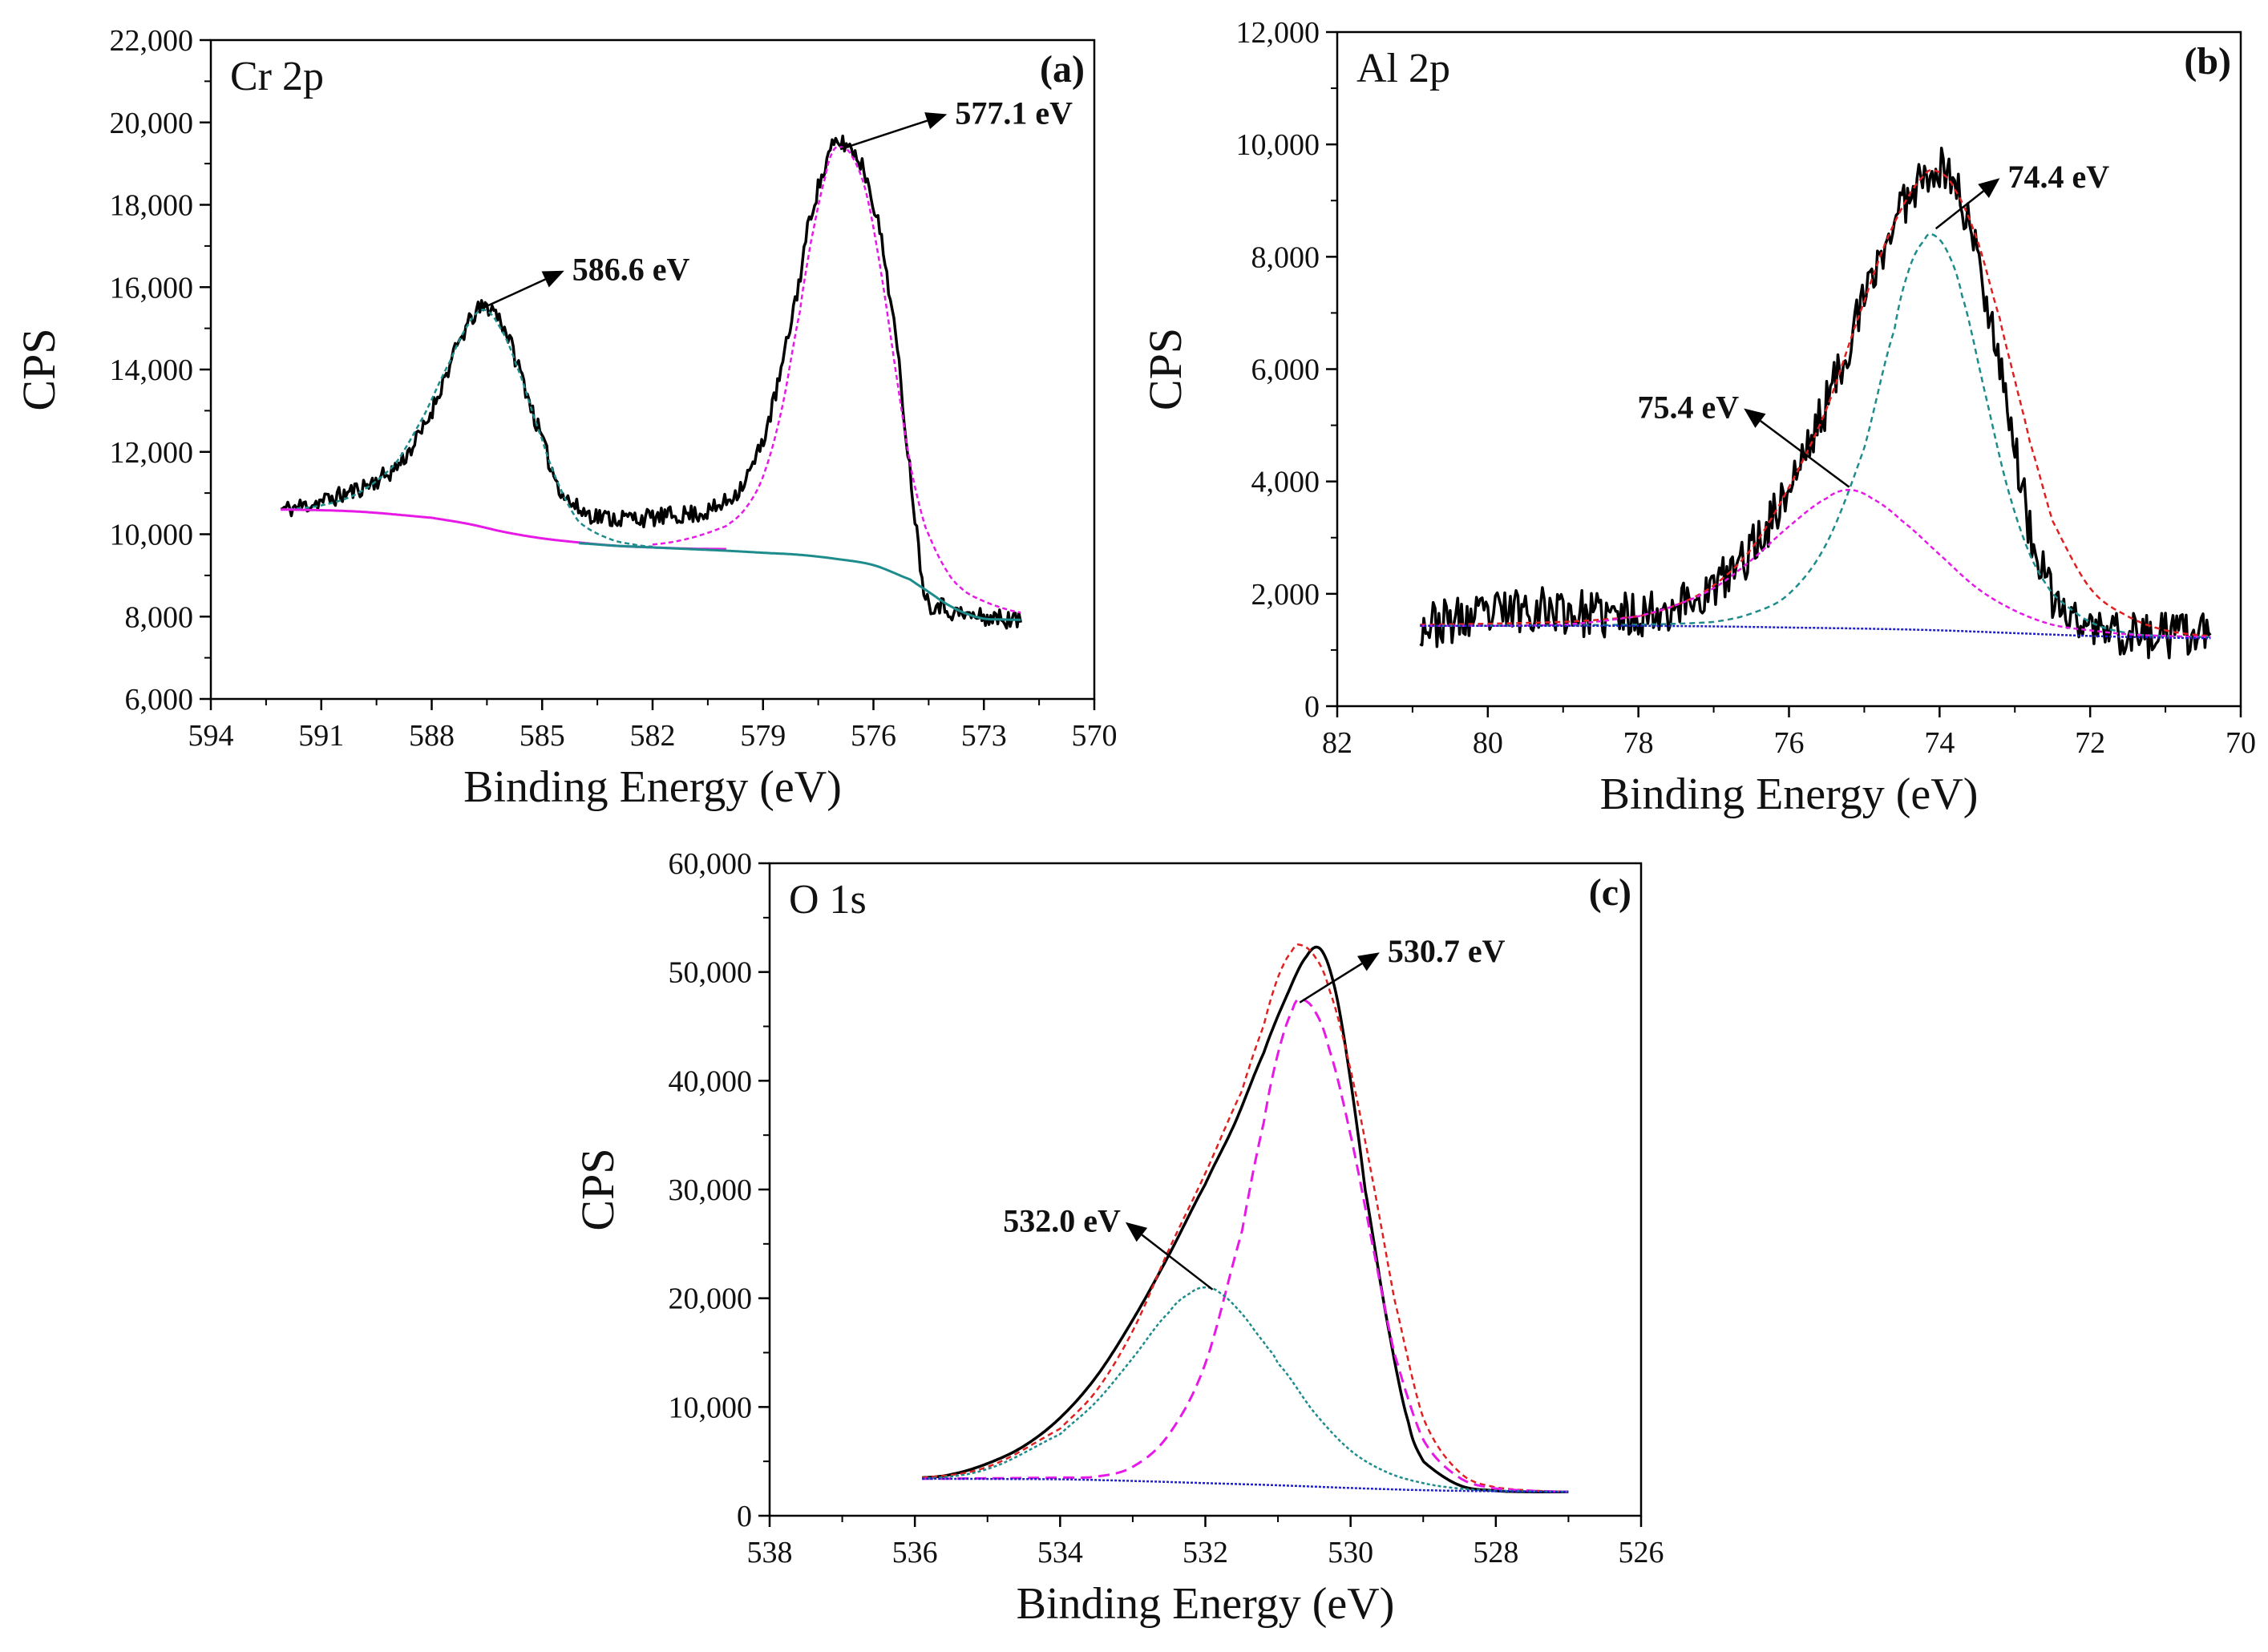 Image resolution: width=2268 pixels, height=1652 pixels. I want to click on peak-label: 530.7 eV, so click(1447, 951).